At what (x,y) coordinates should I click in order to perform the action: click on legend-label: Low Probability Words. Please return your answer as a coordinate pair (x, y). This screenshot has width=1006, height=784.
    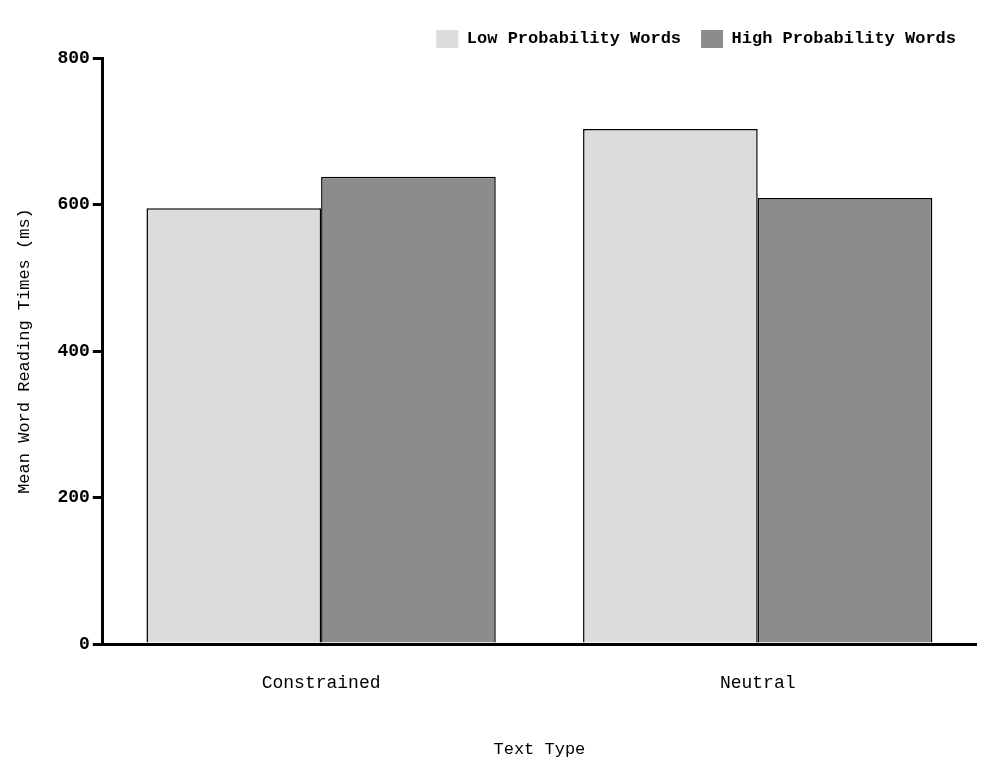
    Looking at the image, I should click on (574, 39).